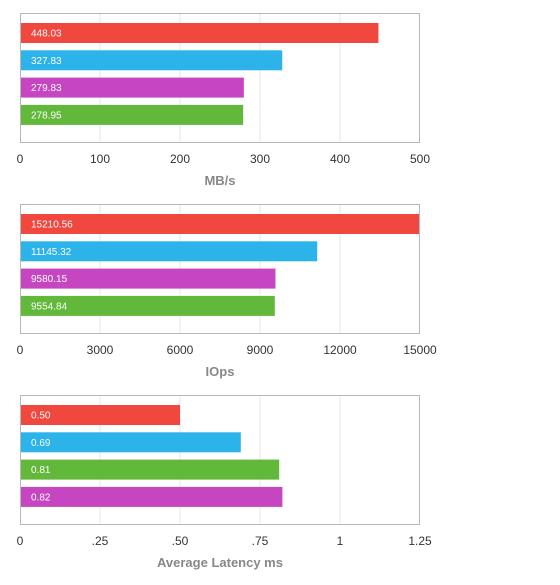 The width and height of the screenshot is (560, 585). Describe the element at coordinates (420, 159) in the screenshot. I see `x-tick-label: 500` at that location.